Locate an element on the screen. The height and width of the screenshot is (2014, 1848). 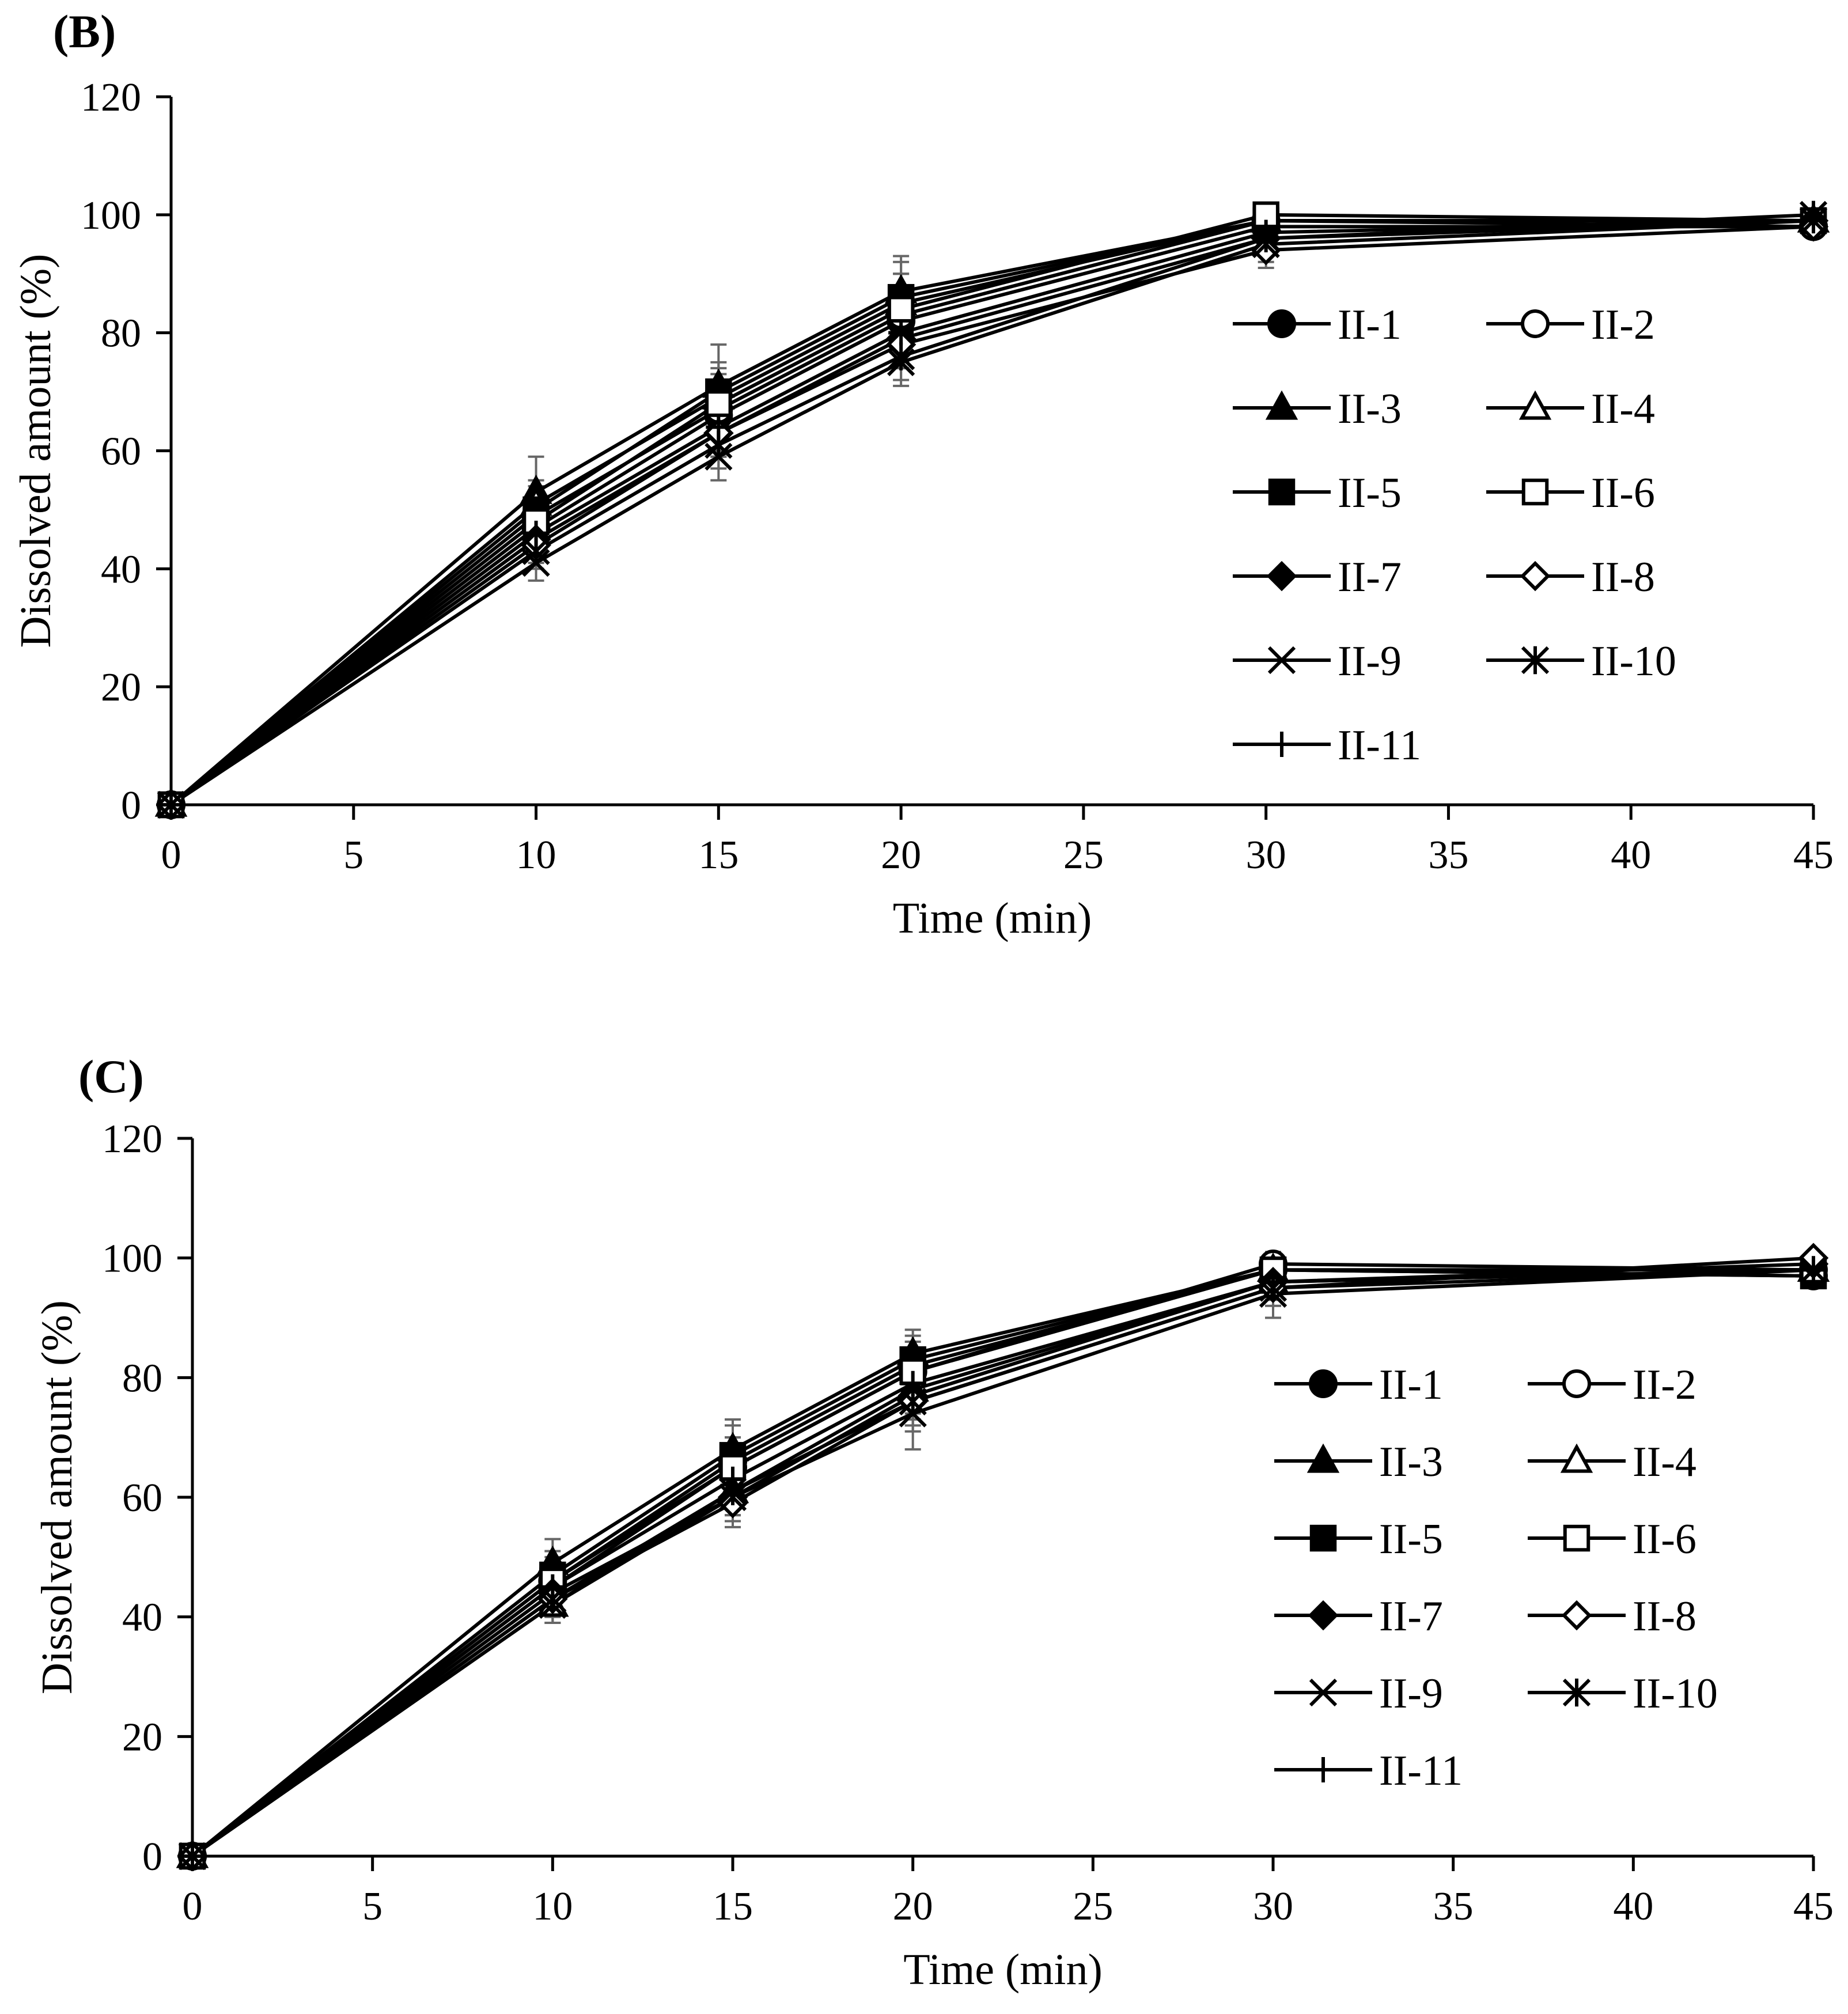
y-tick-label: 20 is located at coordinates (142, 1737).